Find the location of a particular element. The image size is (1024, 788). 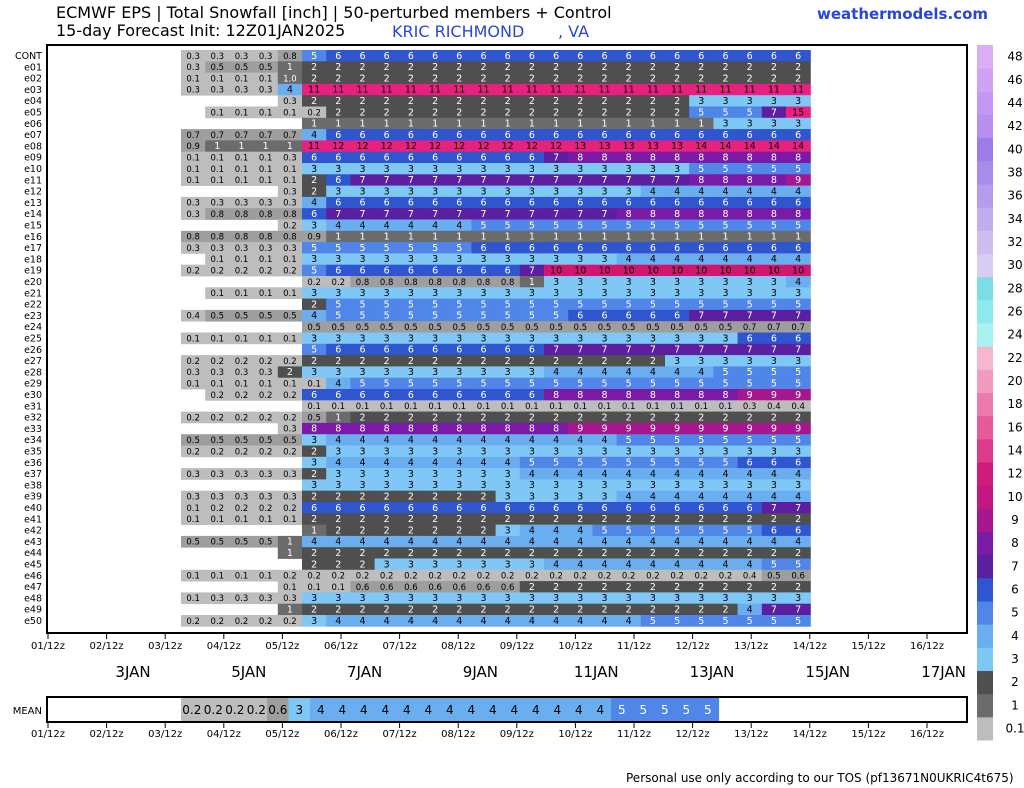

cell-label: 0.8 is located at coordinates (508, 283).